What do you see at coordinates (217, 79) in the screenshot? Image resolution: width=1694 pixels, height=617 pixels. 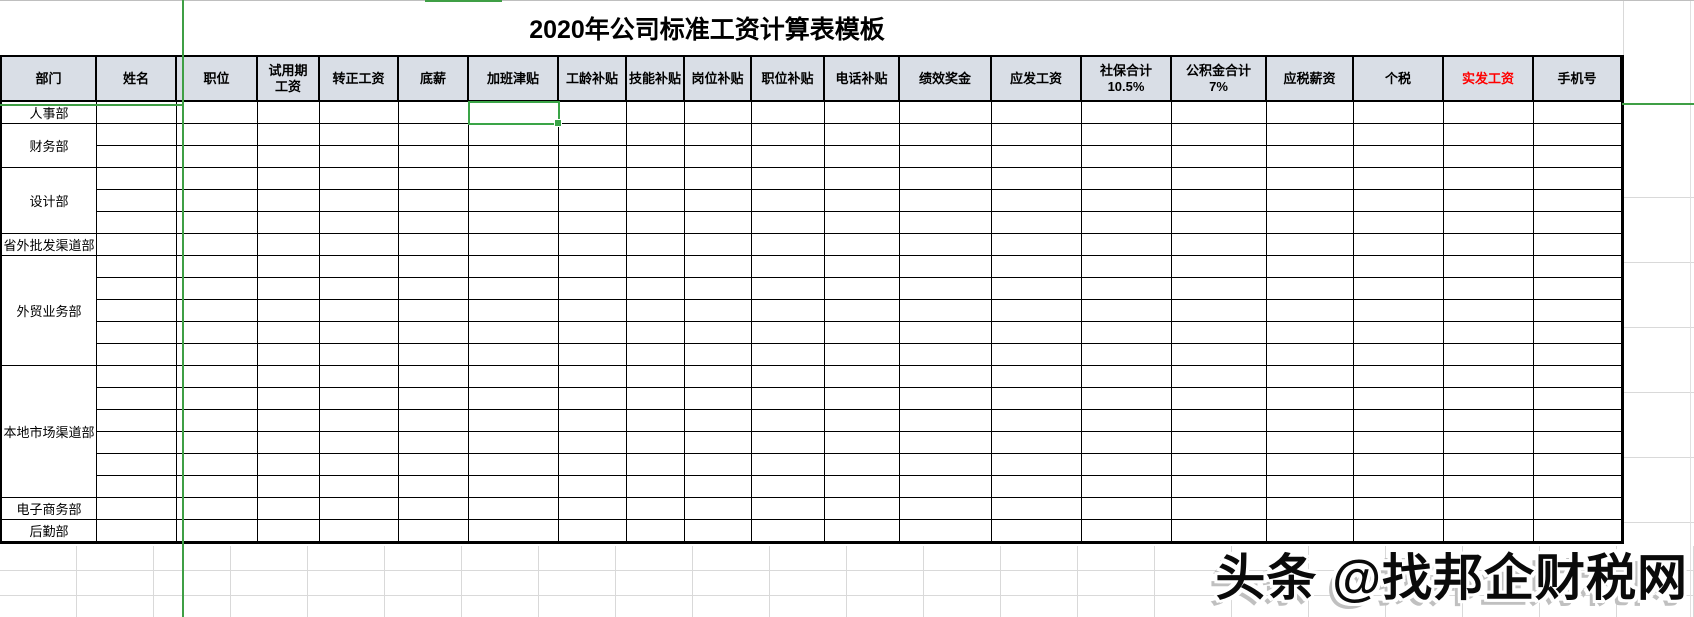 I see `column-header: 职位` at bounding box center [217, 79].